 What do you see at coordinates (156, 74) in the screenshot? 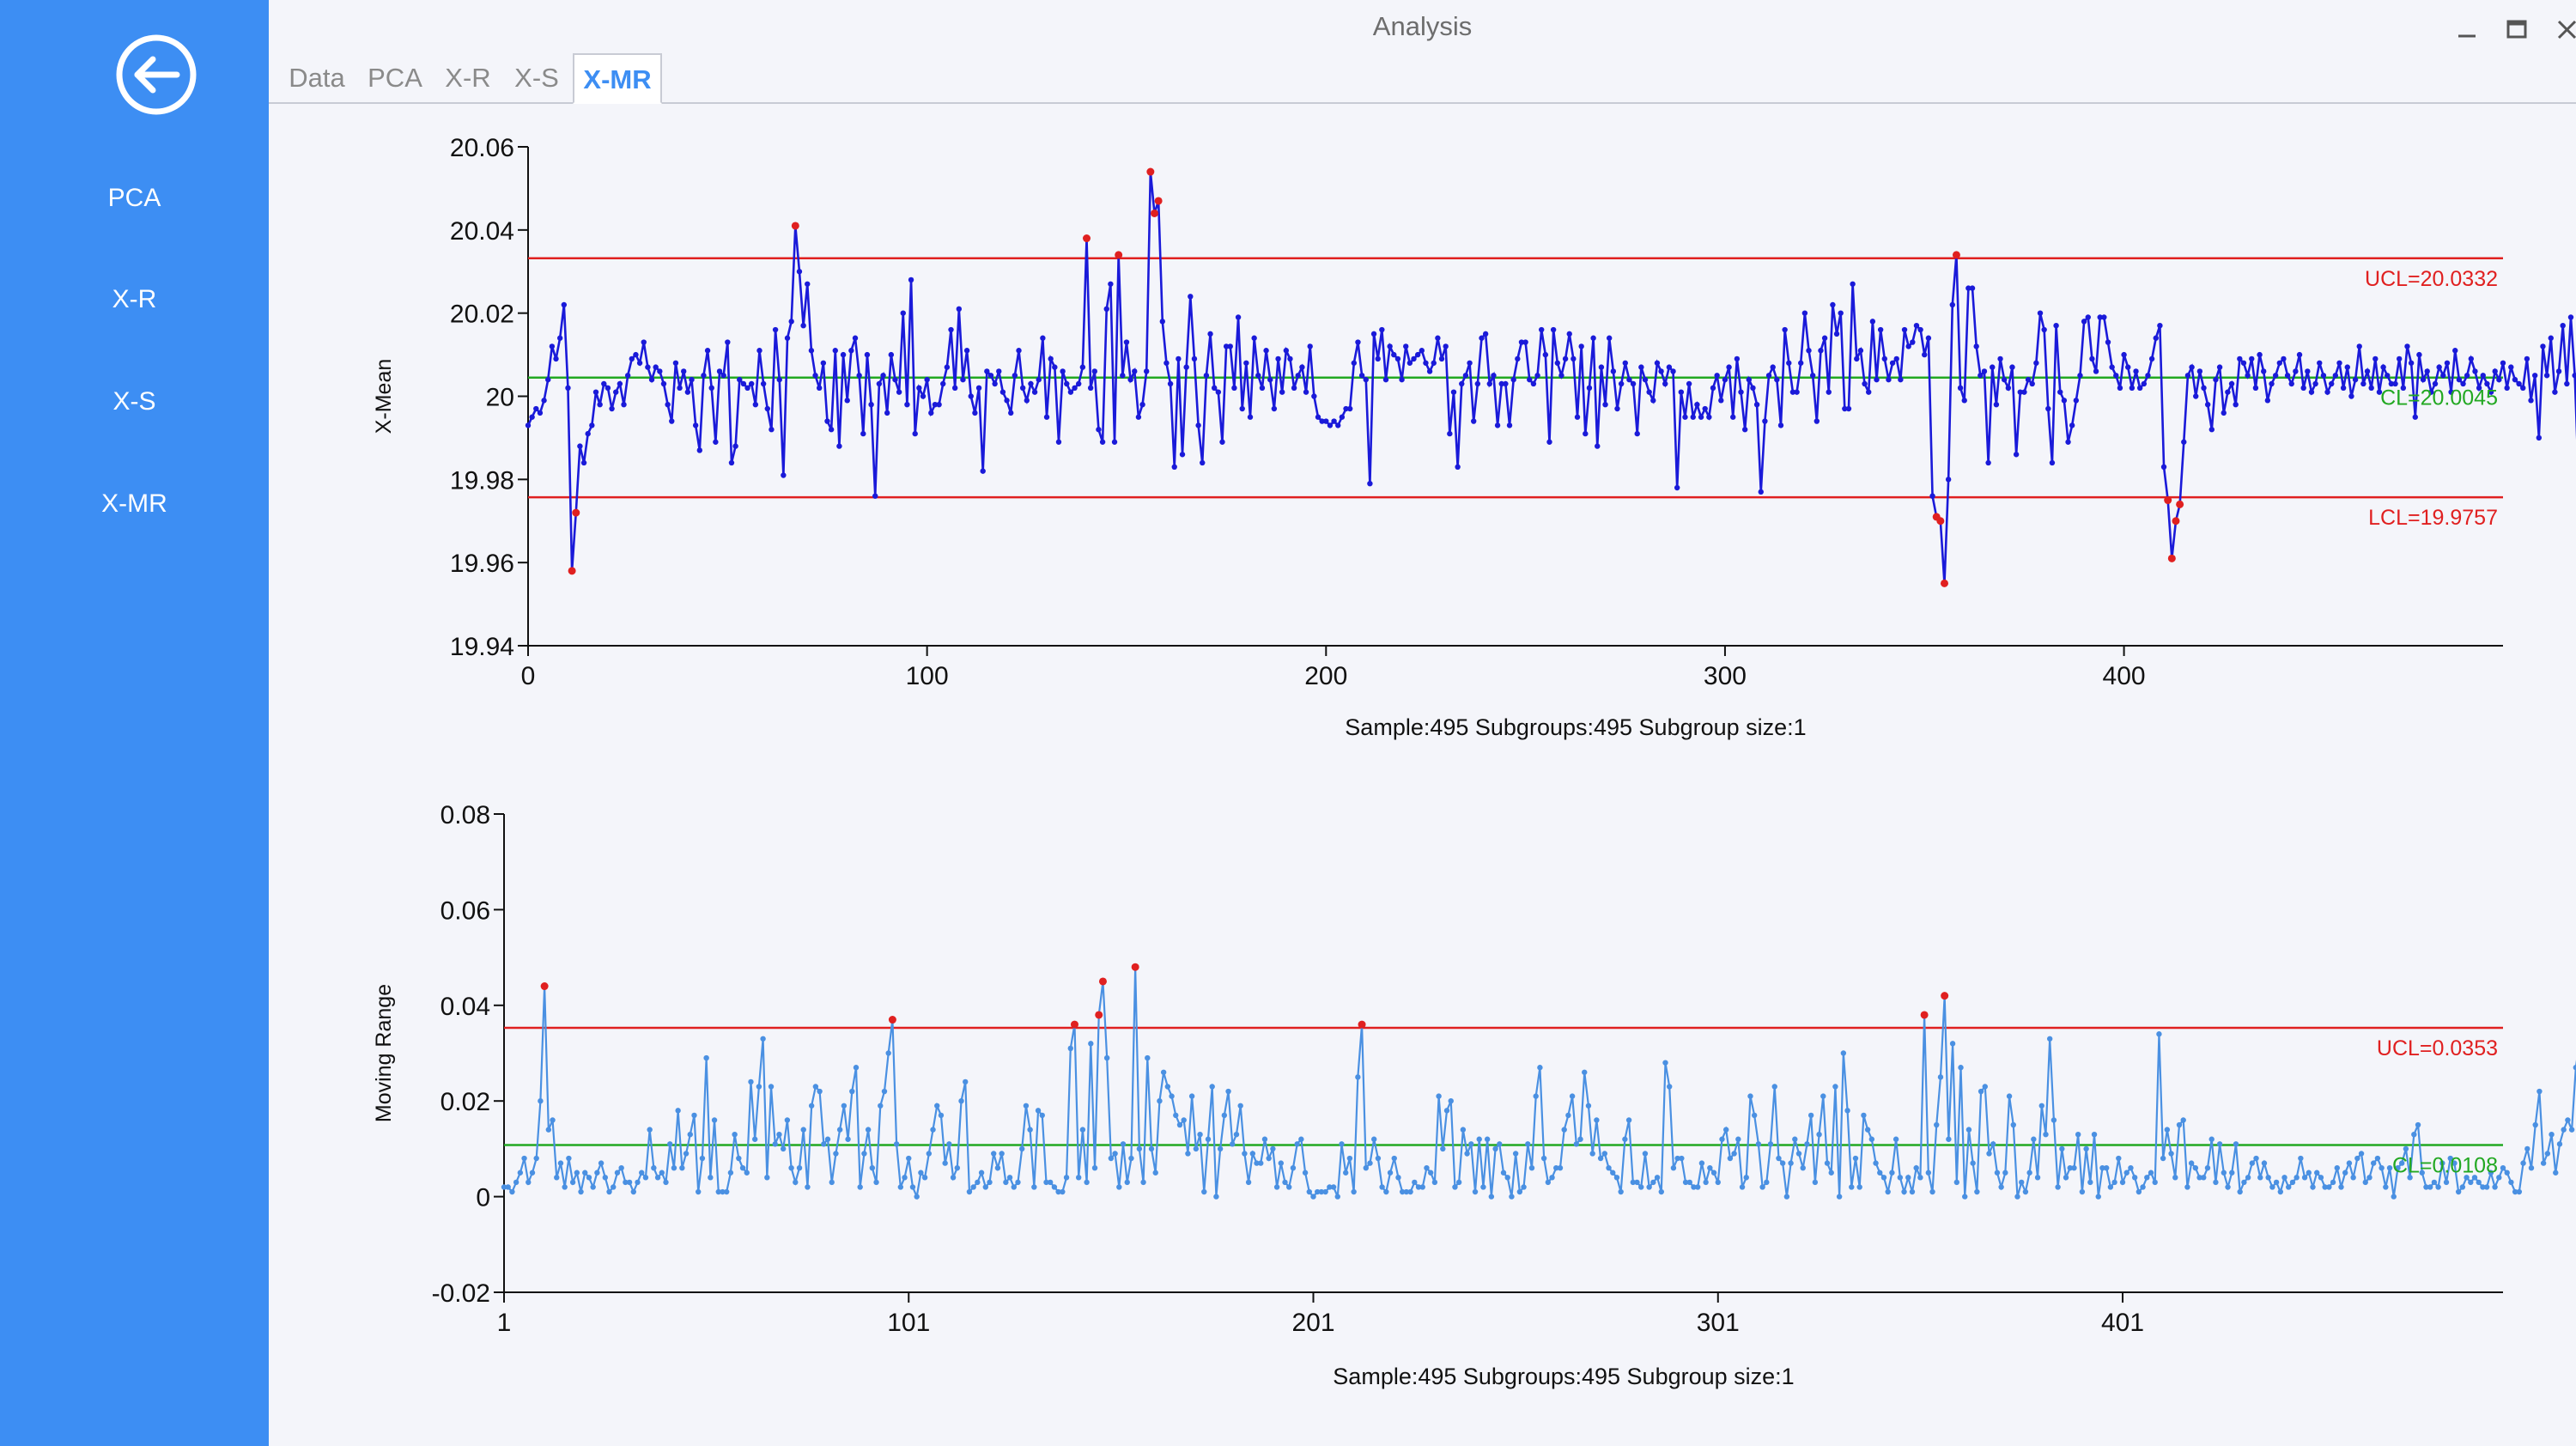
I see `back-button` at bounding box center [156, 74].